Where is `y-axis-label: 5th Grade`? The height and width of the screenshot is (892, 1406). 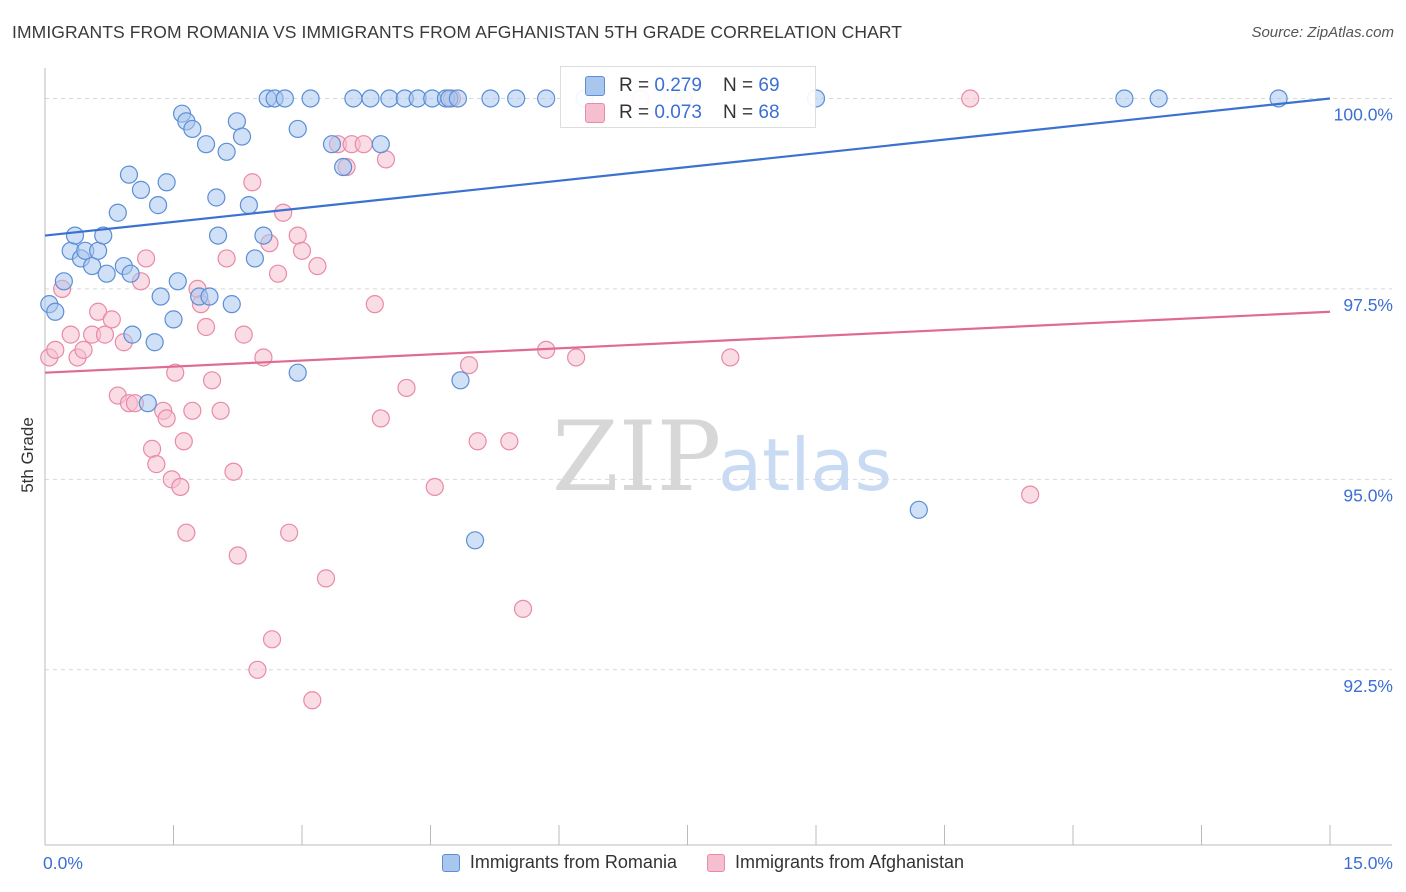
y-axis-label: 5th Grade is located at coordinates (27, 455).